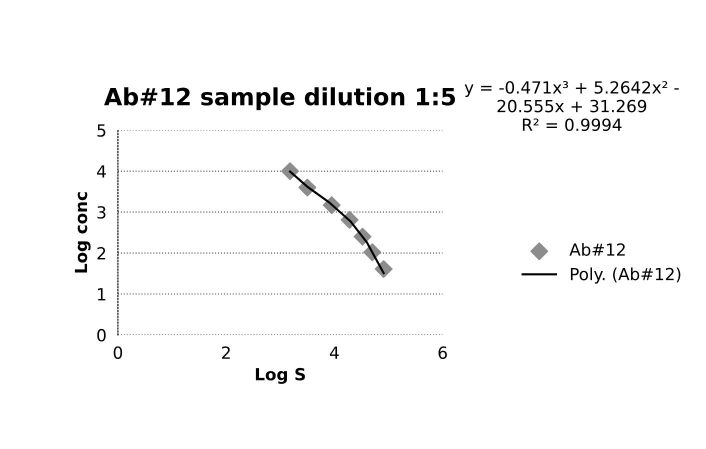  Describe the element at coordinates (442, 352) in the screenshot. I see `x-tick-label: 6` at that location.